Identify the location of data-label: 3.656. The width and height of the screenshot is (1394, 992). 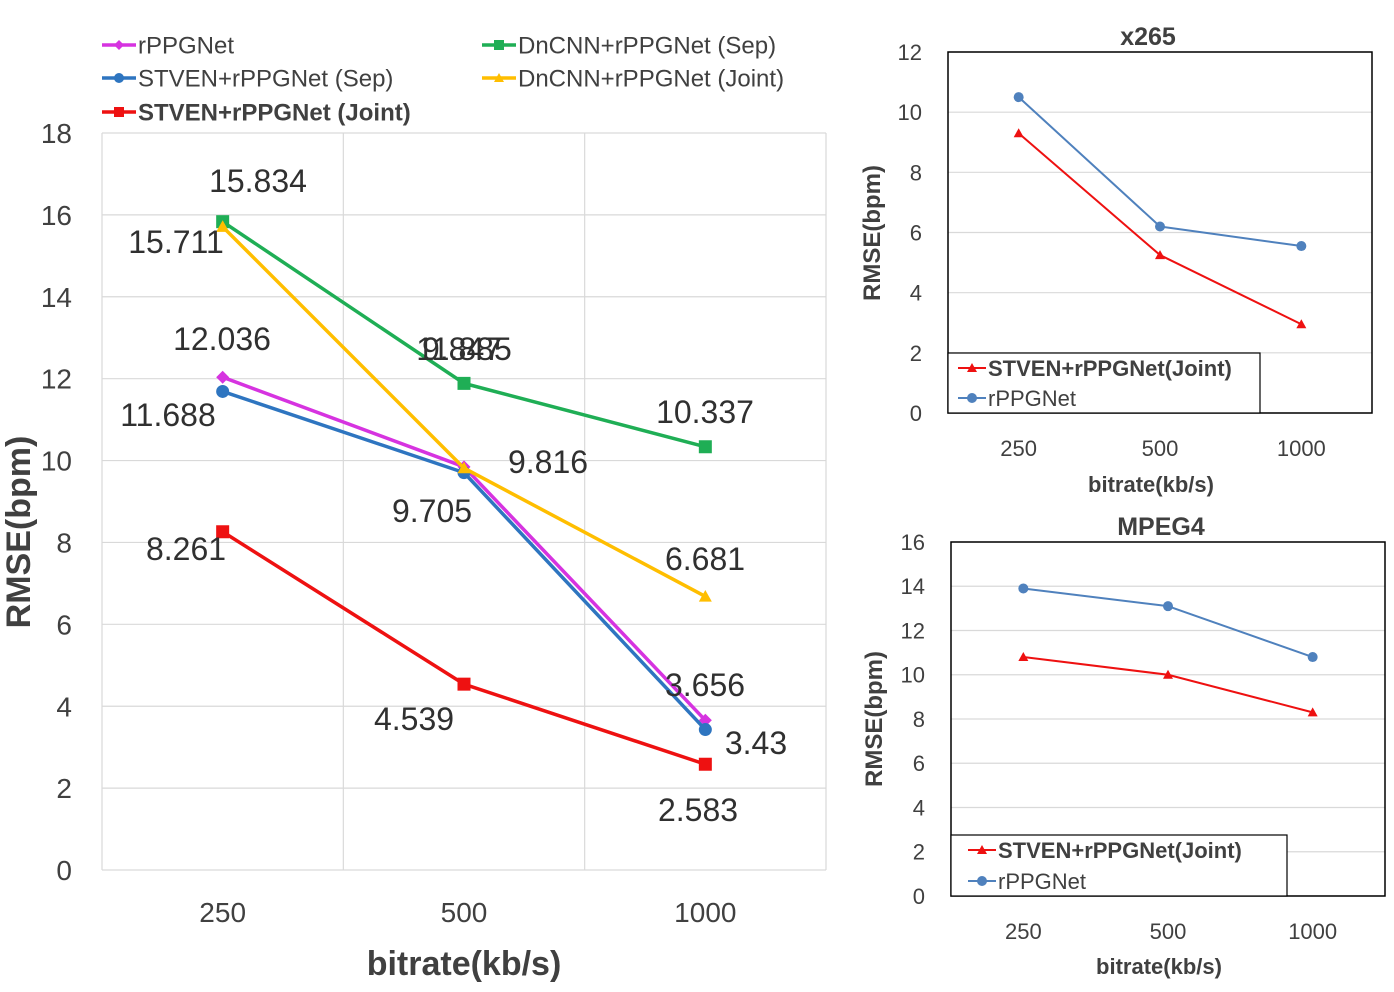
(705, 685).